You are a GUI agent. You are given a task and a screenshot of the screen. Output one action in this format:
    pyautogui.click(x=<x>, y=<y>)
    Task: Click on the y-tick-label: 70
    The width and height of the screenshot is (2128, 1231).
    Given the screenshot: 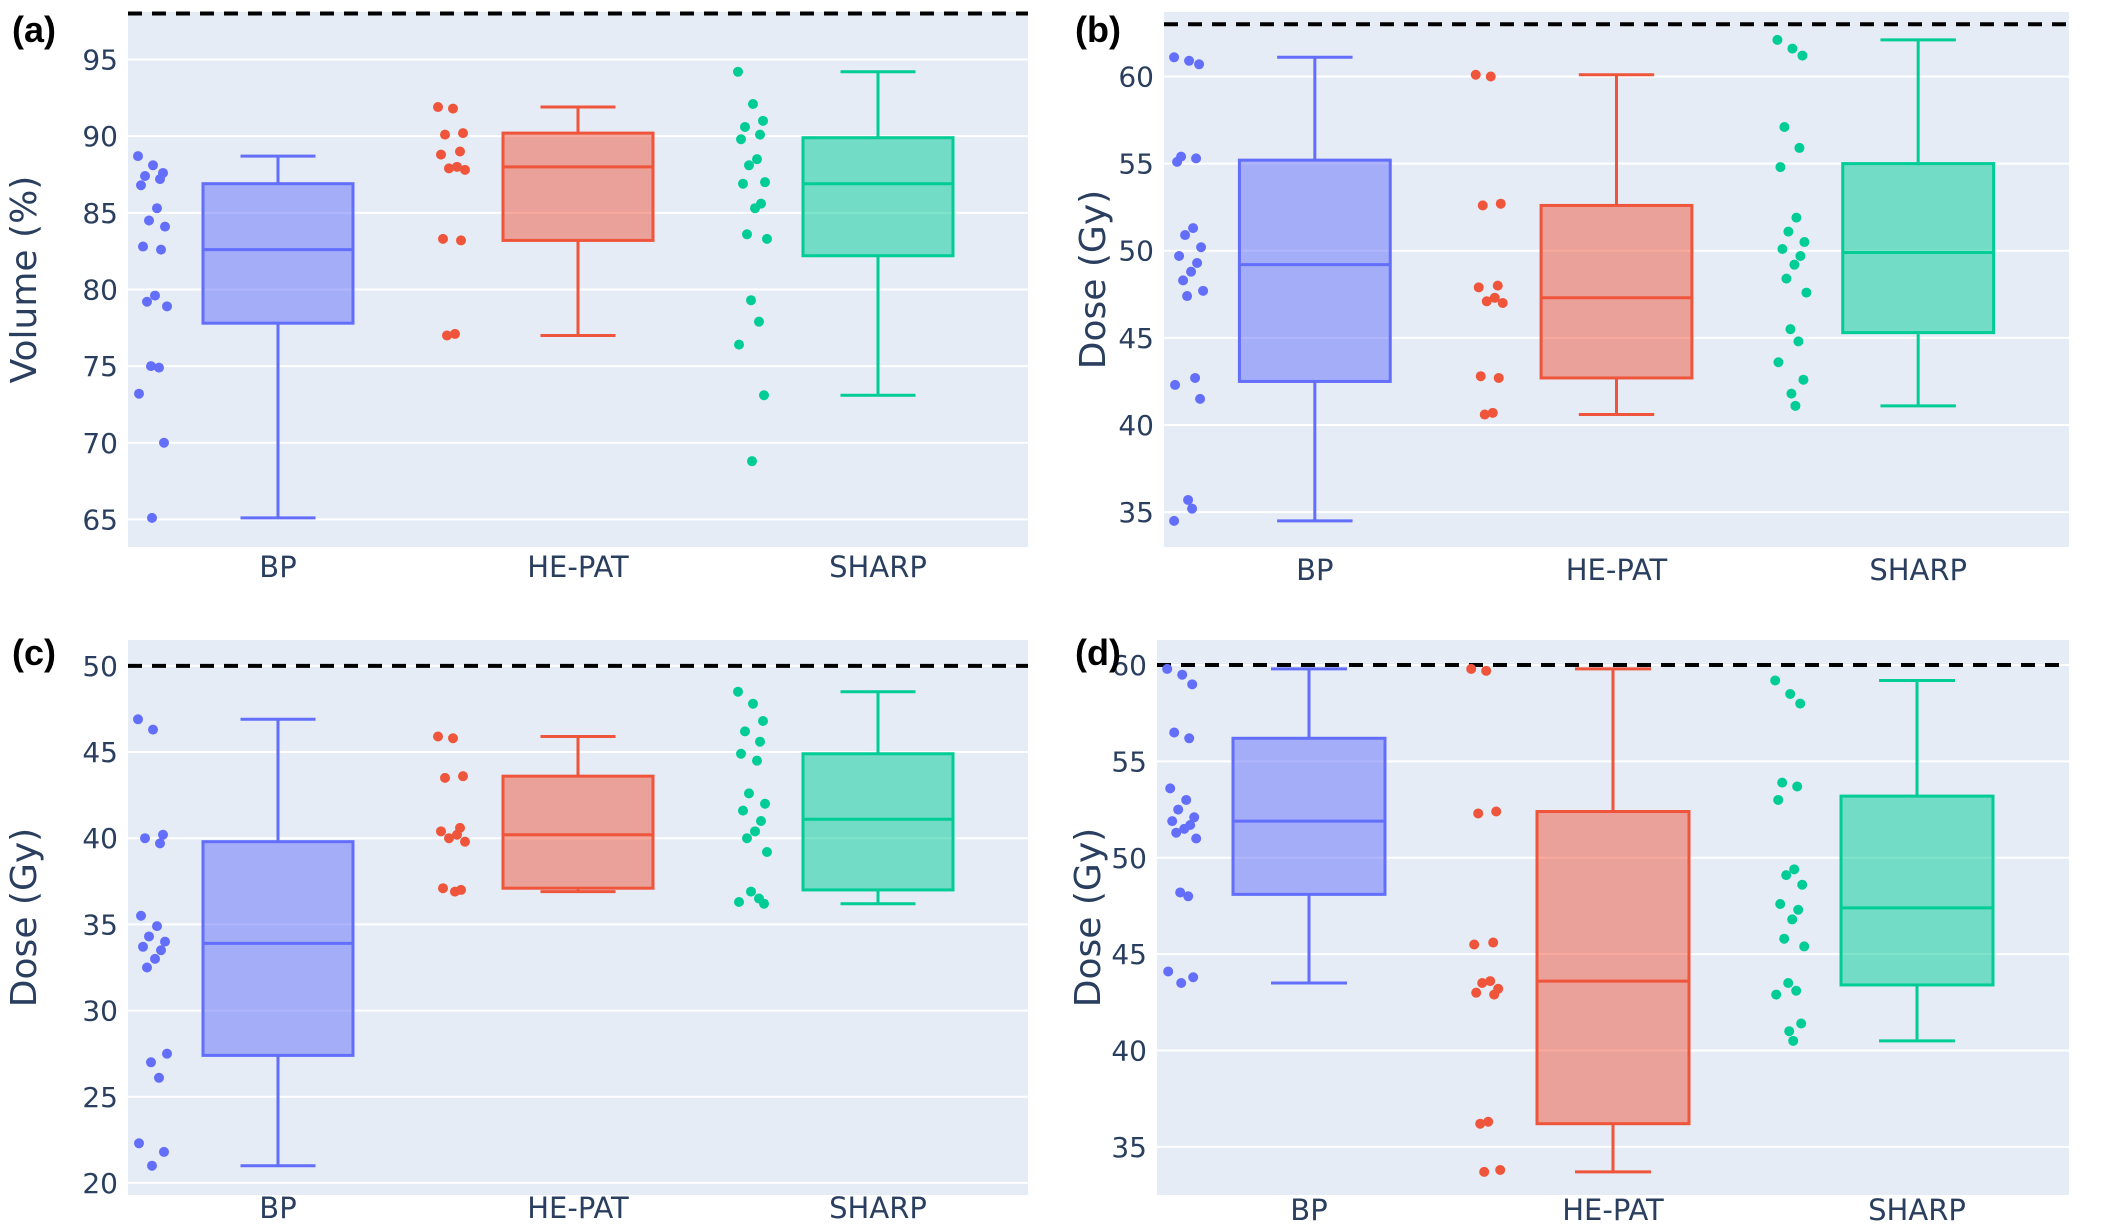 What is the action you would take?
    pyautogui.click(x=100, y=443)
    